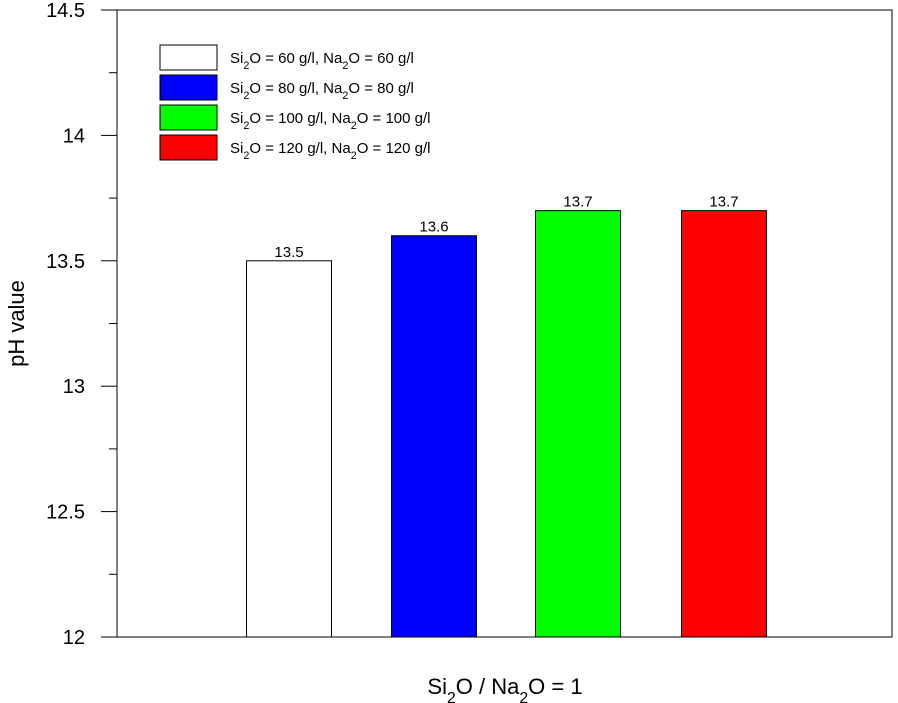 The height and width of the screenshot is (703, 898). I want to click on bar-data-label: 13.6, so click(433, 227).